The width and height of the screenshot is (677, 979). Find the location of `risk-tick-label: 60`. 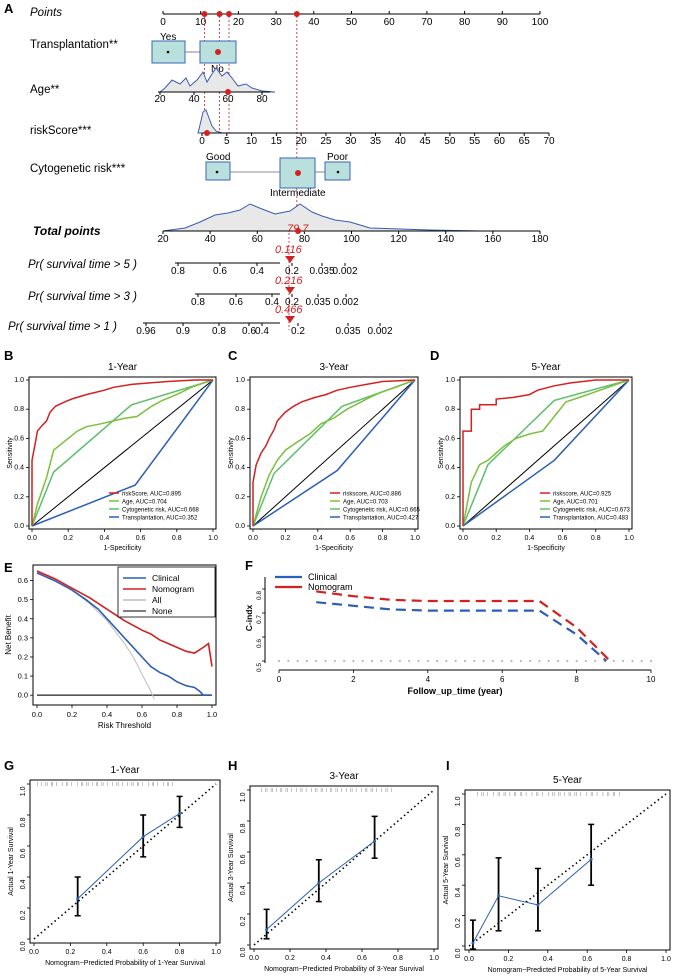

risk-tick-label: 60 is located at coordinates (500, 141).